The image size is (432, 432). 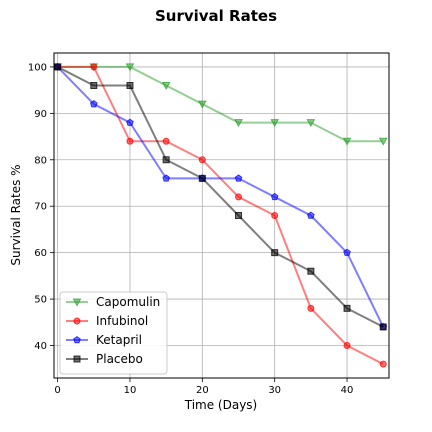 I want to click on y-tick-label: 70, so click(x=40, y=207).